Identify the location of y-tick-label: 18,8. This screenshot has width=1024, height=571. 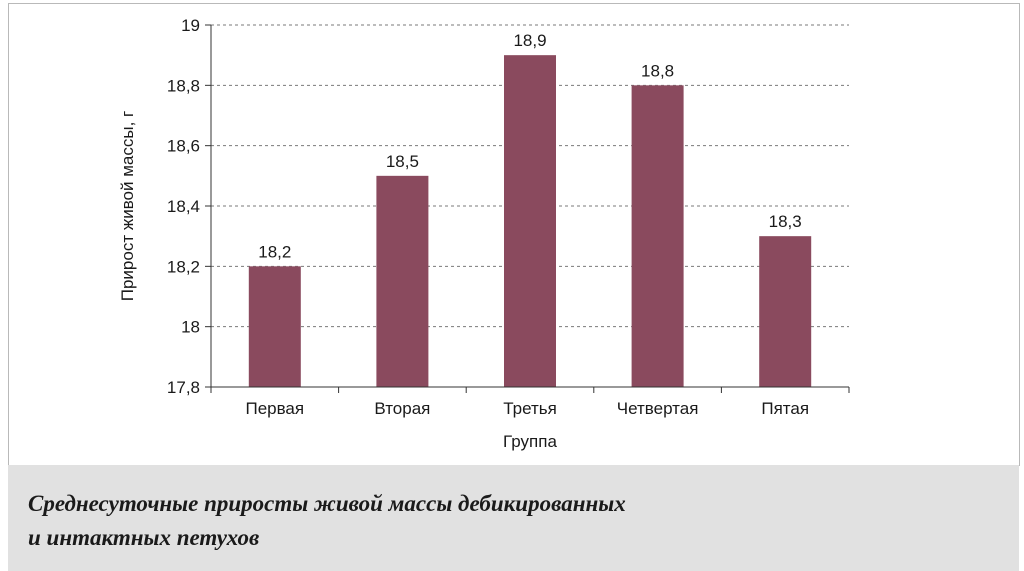
(183, 85).